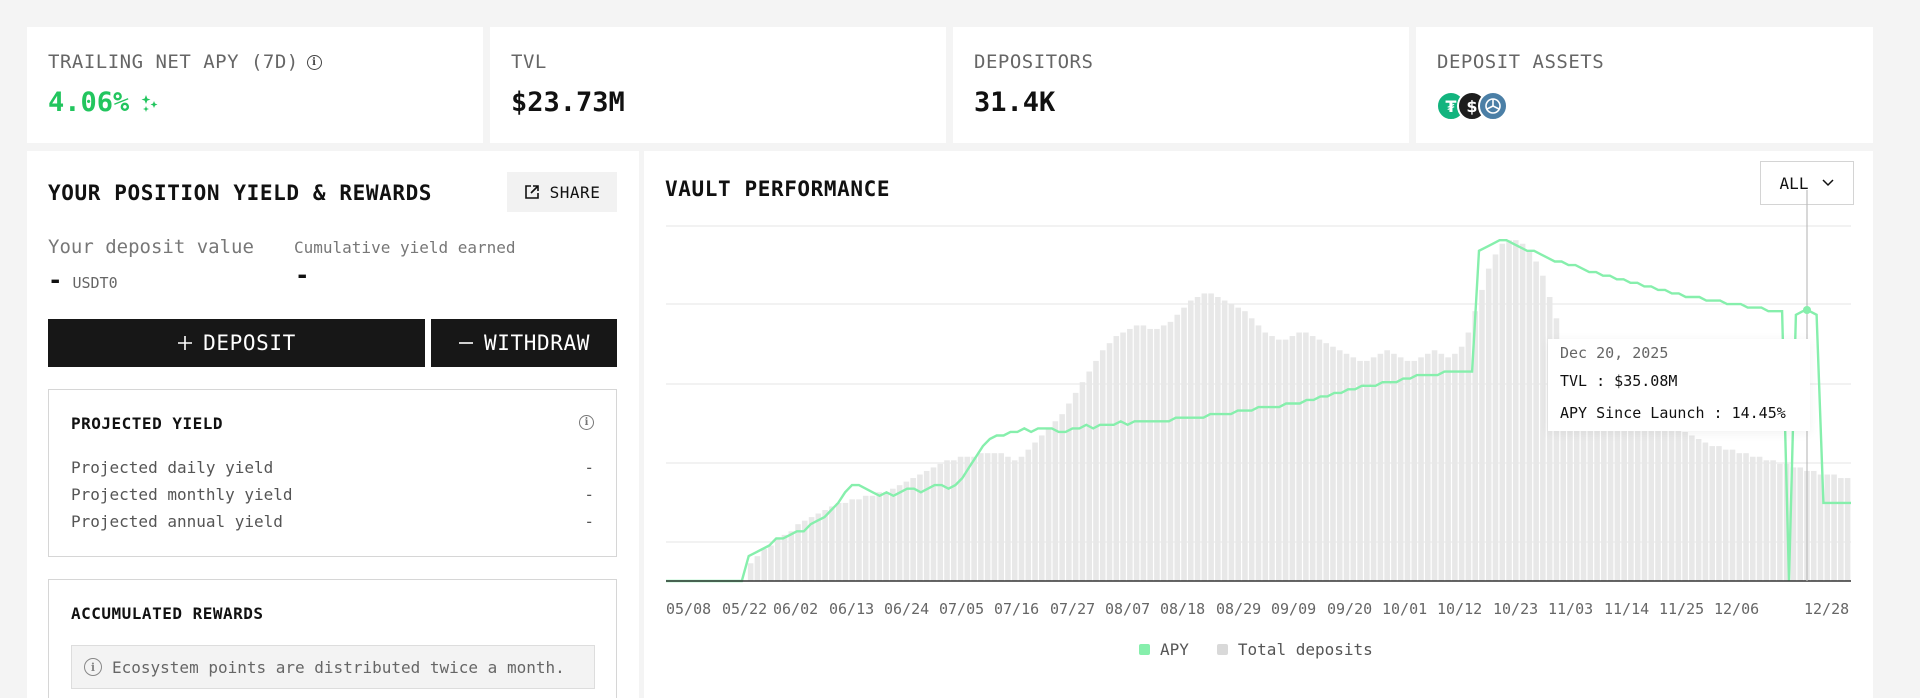 Image resolution: width=1920 pixels, height=698 pixels. I want to click on depositors-value: 31.4K, so click(1015, 102).